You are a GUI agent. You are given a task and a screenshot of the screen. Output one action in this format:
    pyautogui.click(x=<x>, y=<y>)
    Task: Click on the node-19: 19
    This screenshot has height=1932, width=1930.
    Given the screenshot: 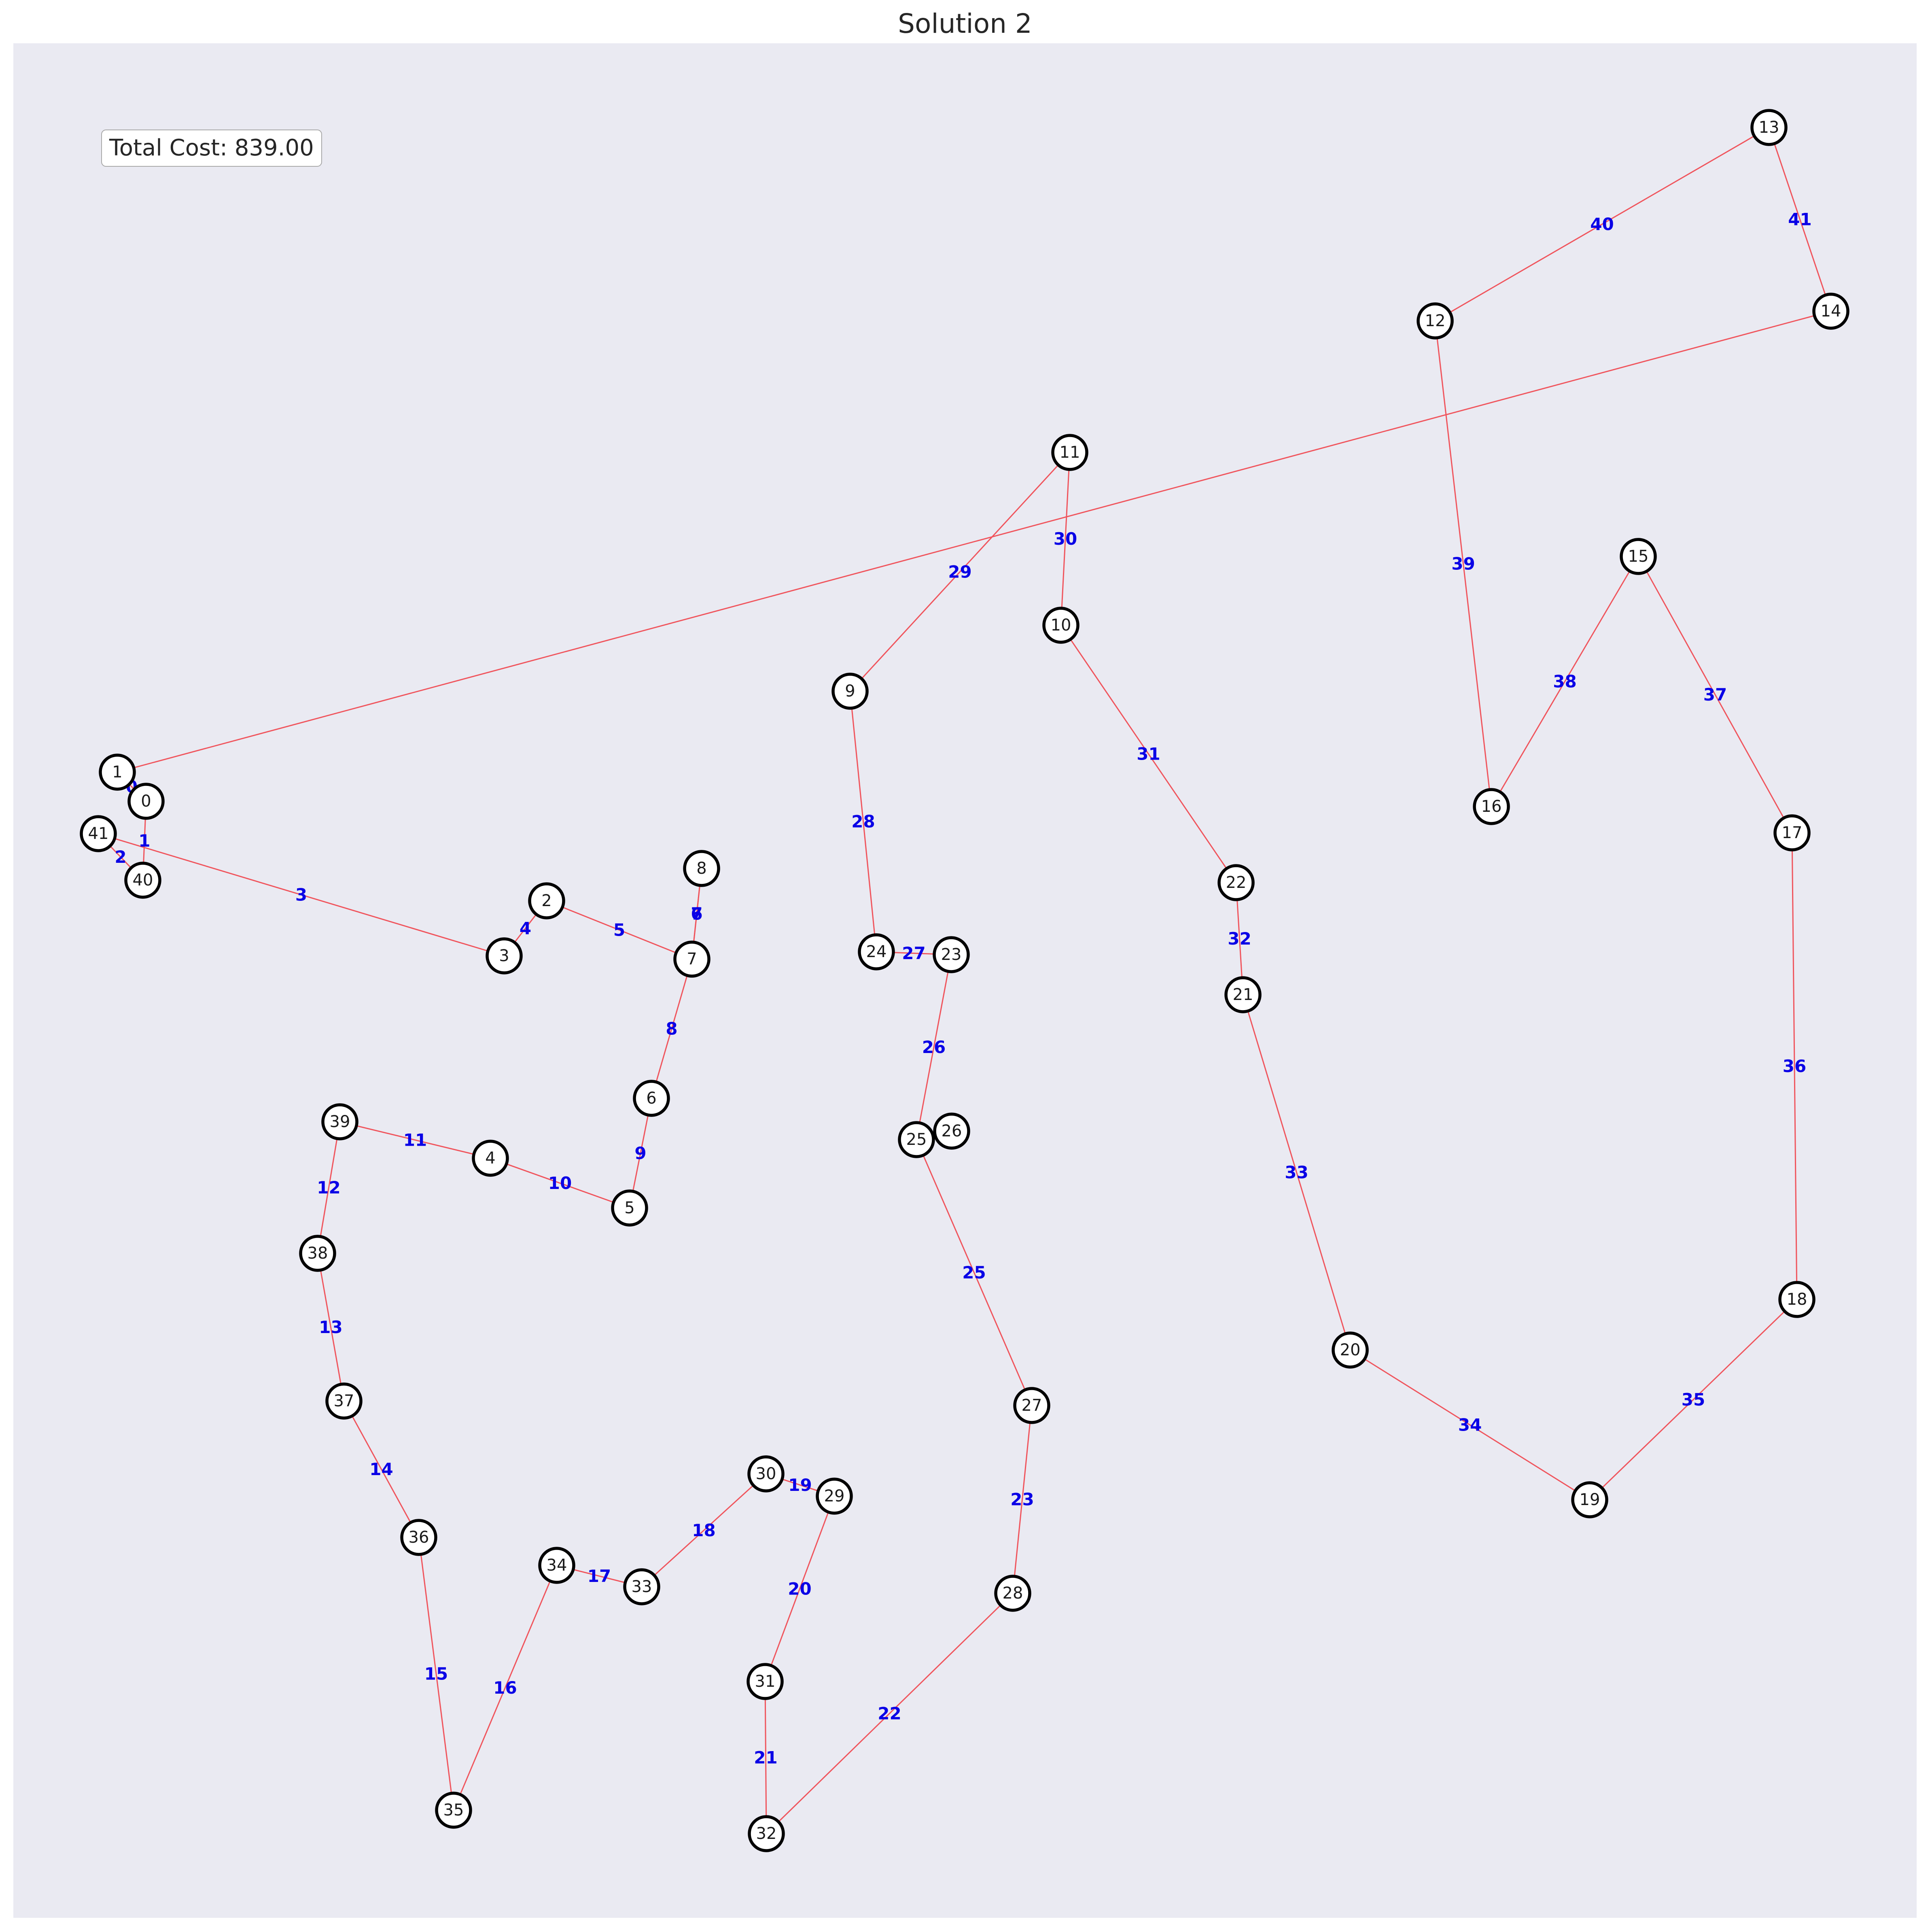 What is the action you would take?
    pyautogui.click(x=1589, y=1499)
    